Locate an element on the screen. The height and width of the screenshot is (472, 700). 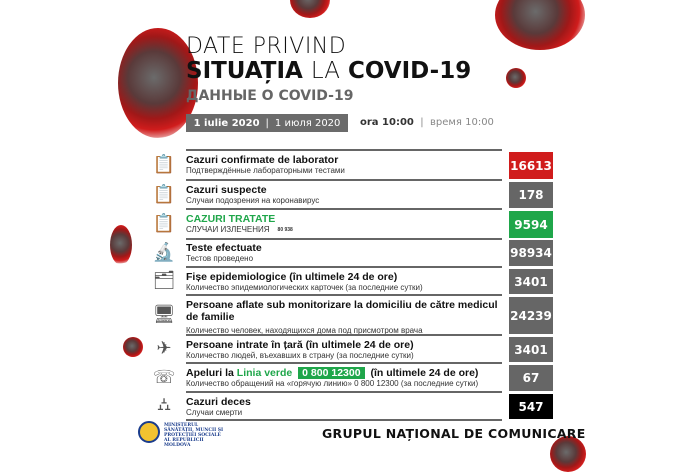
date-ro: 1 iulie 2020 is located at coordinates (226, 123).